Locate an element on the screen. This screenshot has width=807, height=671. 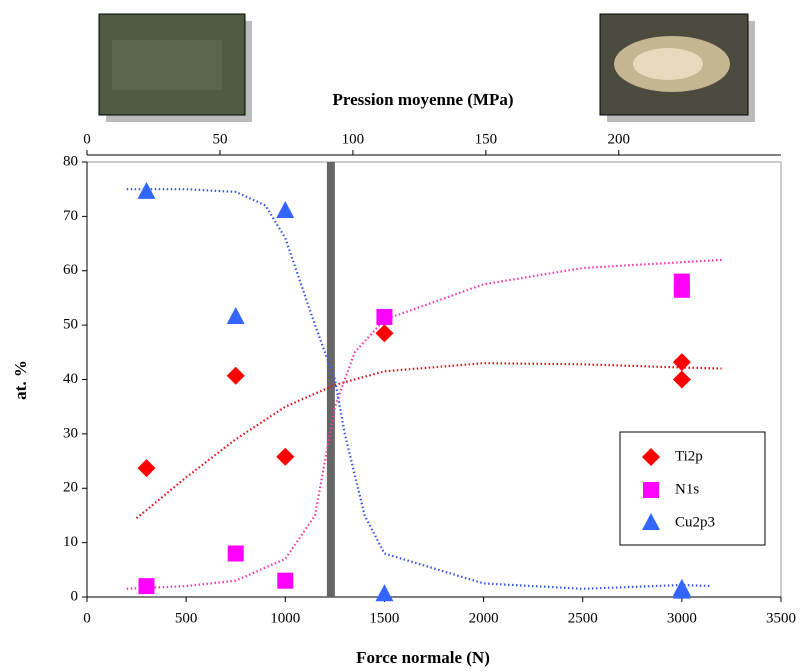
y-tick-label: 30 is located at coordinates (70, 433).